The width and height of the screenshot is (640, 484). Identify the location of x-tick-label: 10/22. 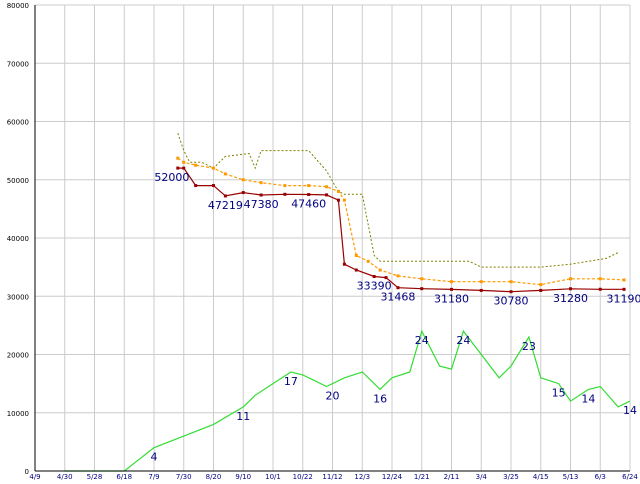
(303, 476).